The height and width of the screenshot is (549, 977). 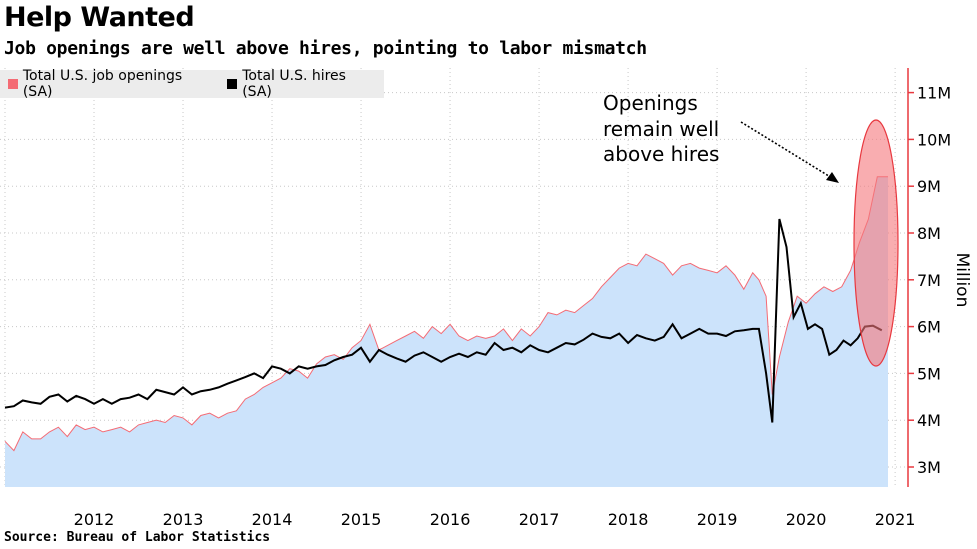 What do you see at coordinates (99, 17) in the screenshot?
I see `chart-title: Help Wanted` at bounding box center [99, 17].